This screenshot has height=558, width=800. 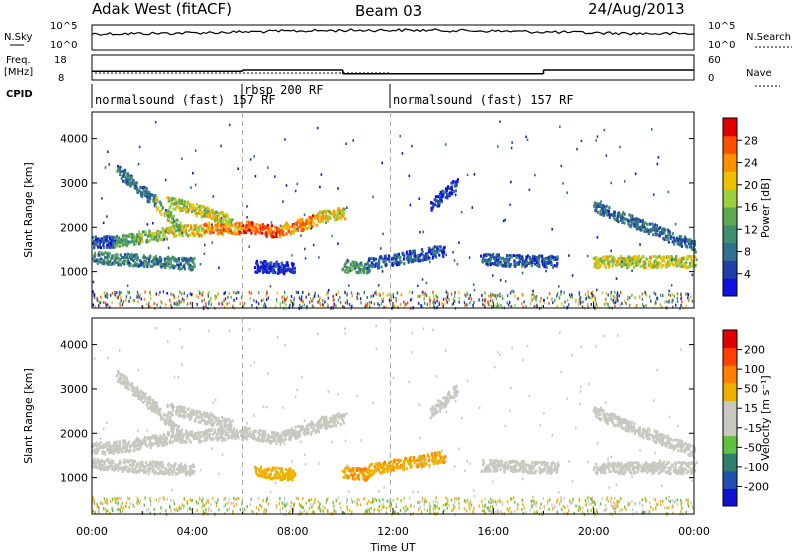 I want to click on cpid-segment-3: normalsound (fast) 157 RF, so click(x=483, y=100).